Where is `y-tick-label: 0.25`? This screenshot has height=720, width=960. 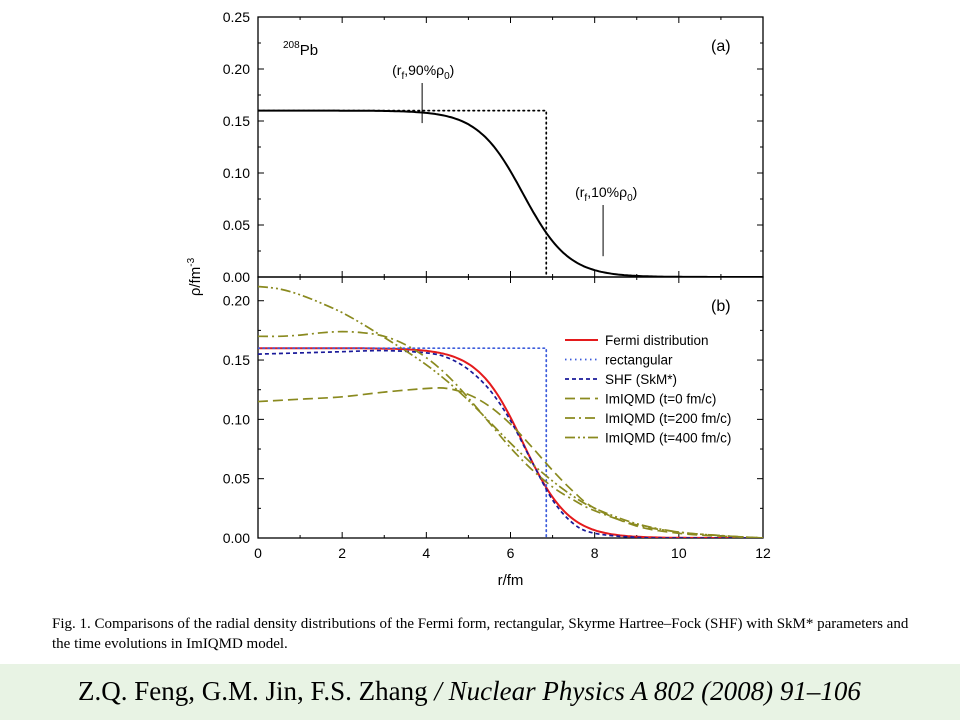
y-tick-label: 0.25 is located at coordinates (236, 17).